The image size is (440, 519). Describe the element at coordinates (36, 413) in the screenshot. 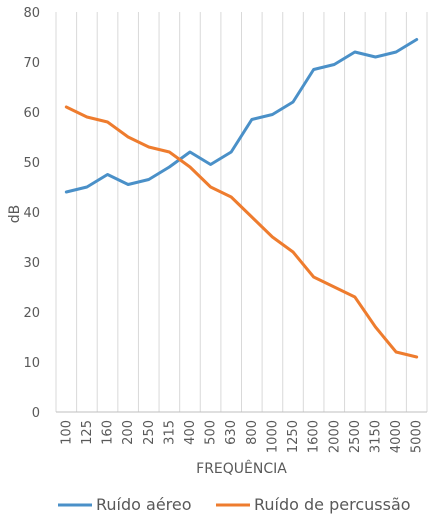

I see `y-tick-label-0: 0` at that location.